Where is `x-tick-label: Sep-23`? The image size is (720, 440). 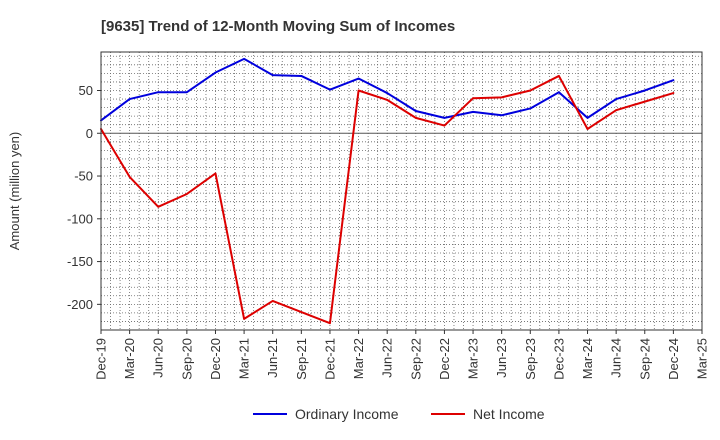 x-tick-label: Sep-23 is located at coordinates (530, 359).